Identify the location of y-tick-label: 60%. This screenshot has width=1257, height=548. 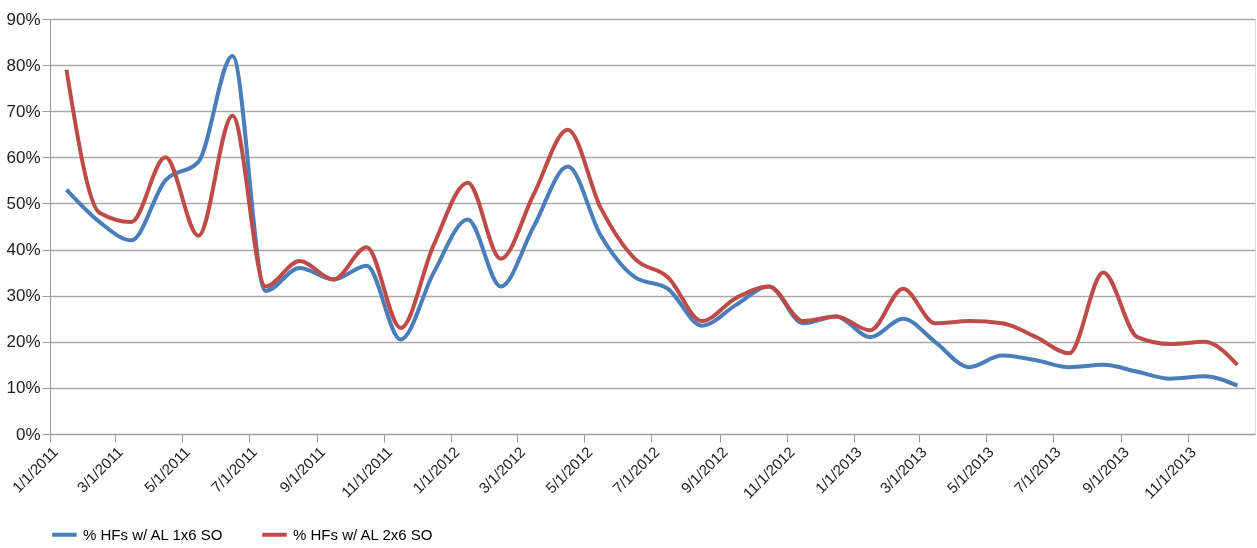
(23, 157).